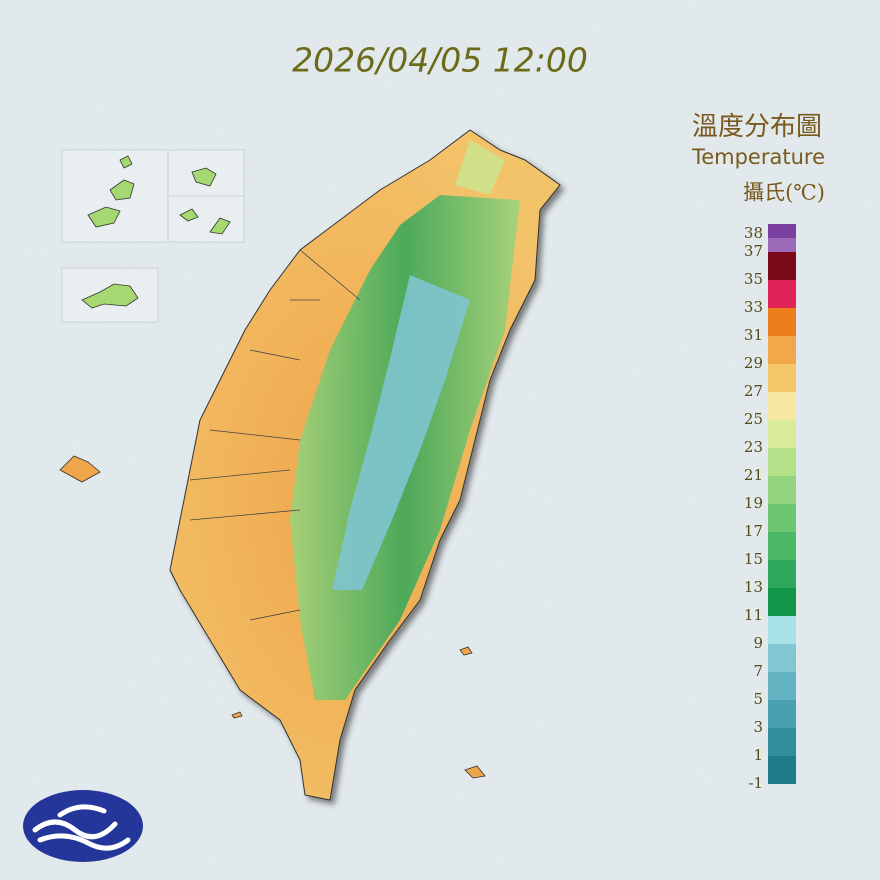  Describe the element at coordinates (753, 587) in the screenshot. I see `legend-label: 13` at that location.